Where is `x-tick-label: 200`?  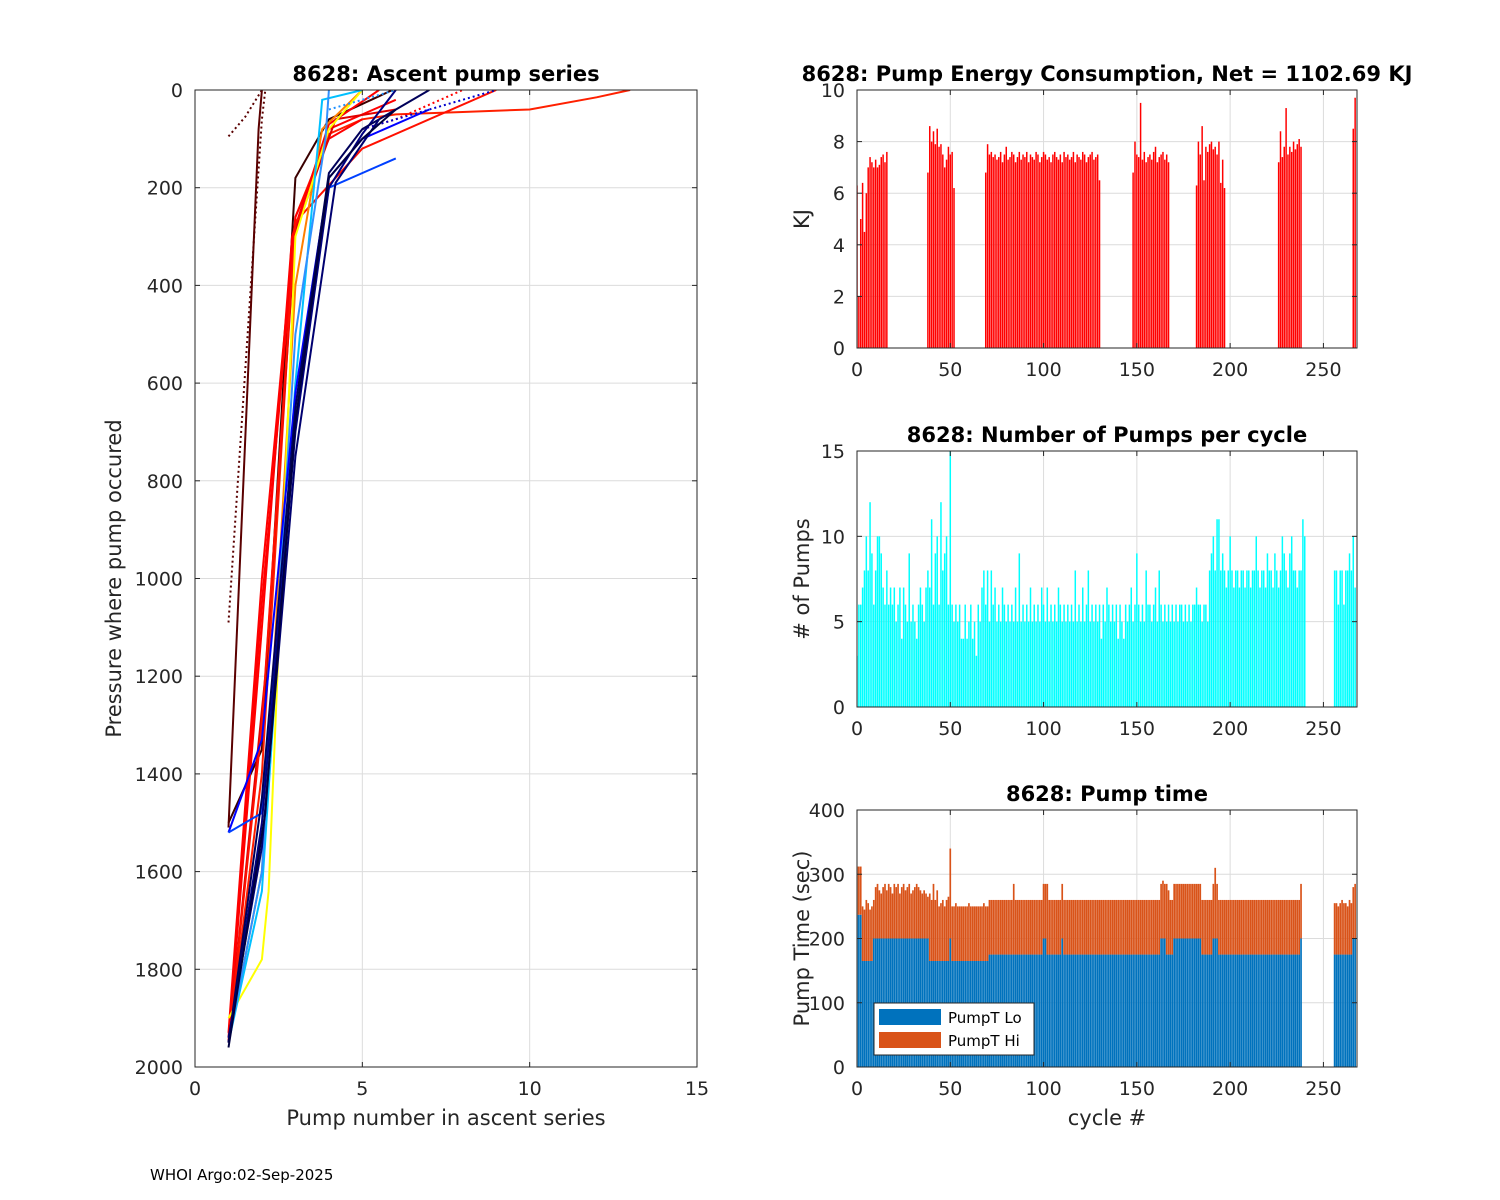 x-tick-label: 200 is located at coordinates (1230, 370).